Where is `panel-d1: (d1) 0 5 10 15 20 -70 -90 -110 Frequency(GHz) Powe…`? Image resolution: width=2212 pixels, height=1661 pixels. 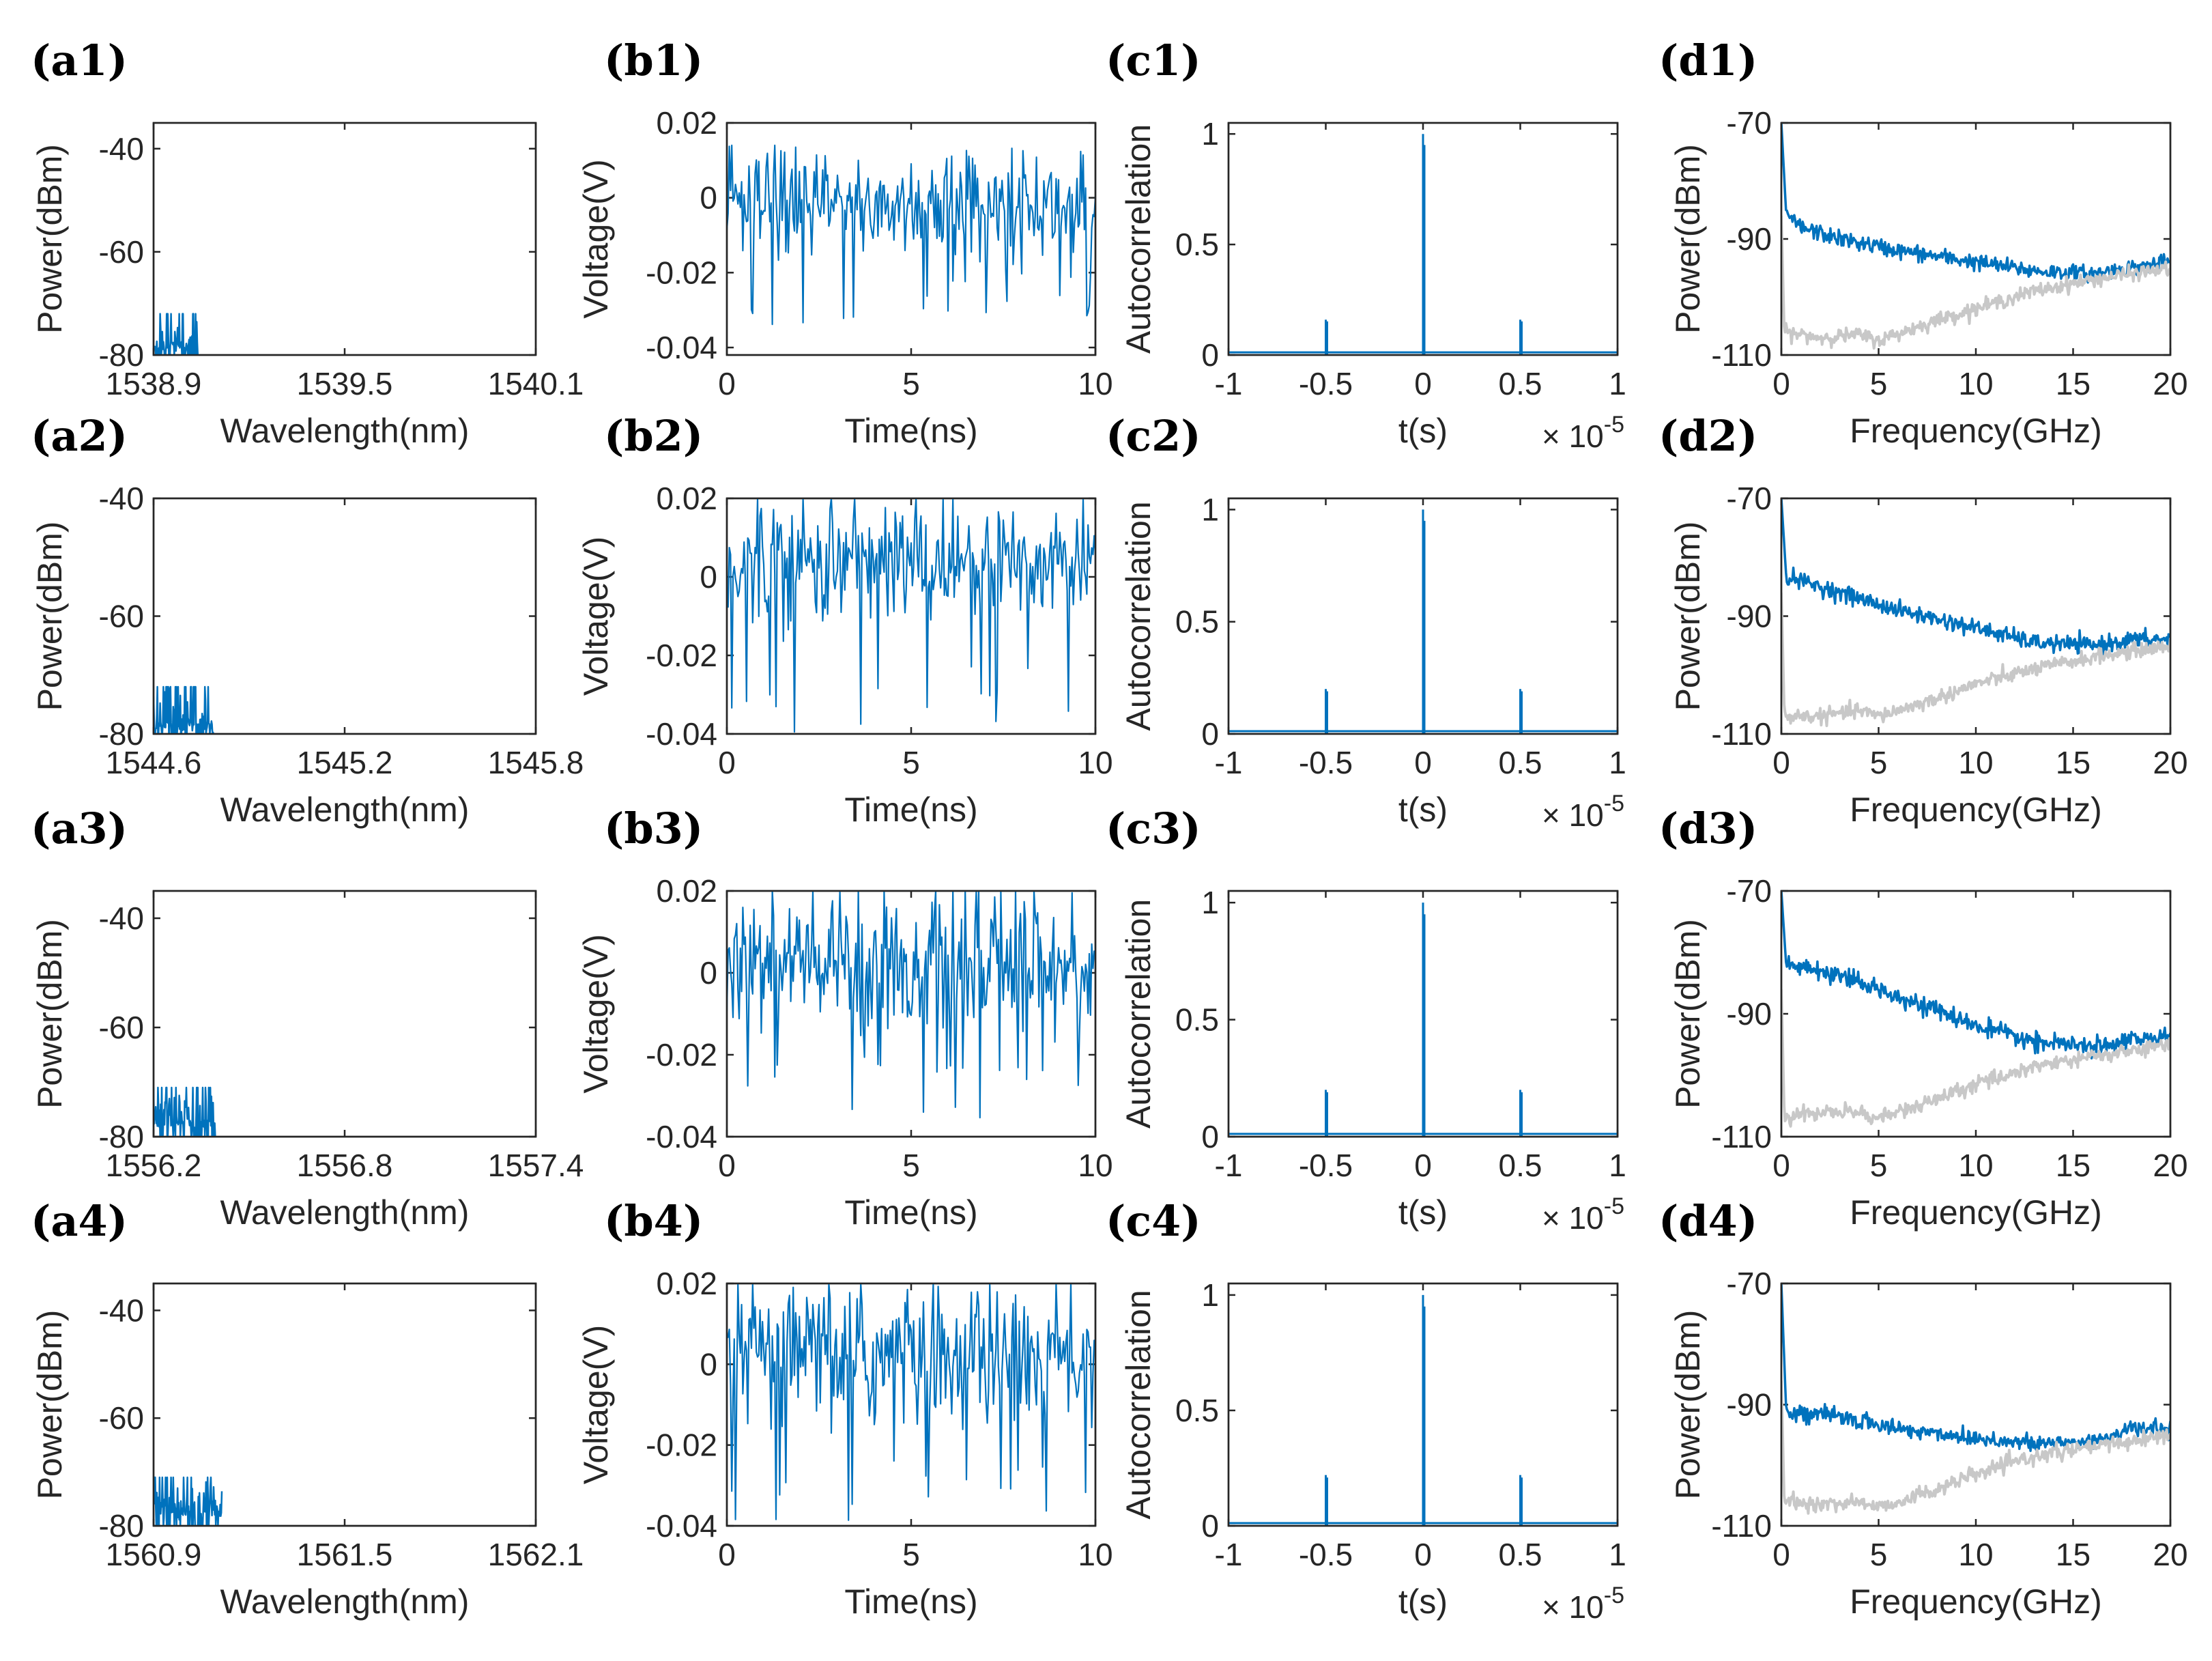 panel-d1: (d1) 0 5 10 15 20 -70 -90 -110 Frequency(GHz) Powe… is located at coordinates (1923, 243).